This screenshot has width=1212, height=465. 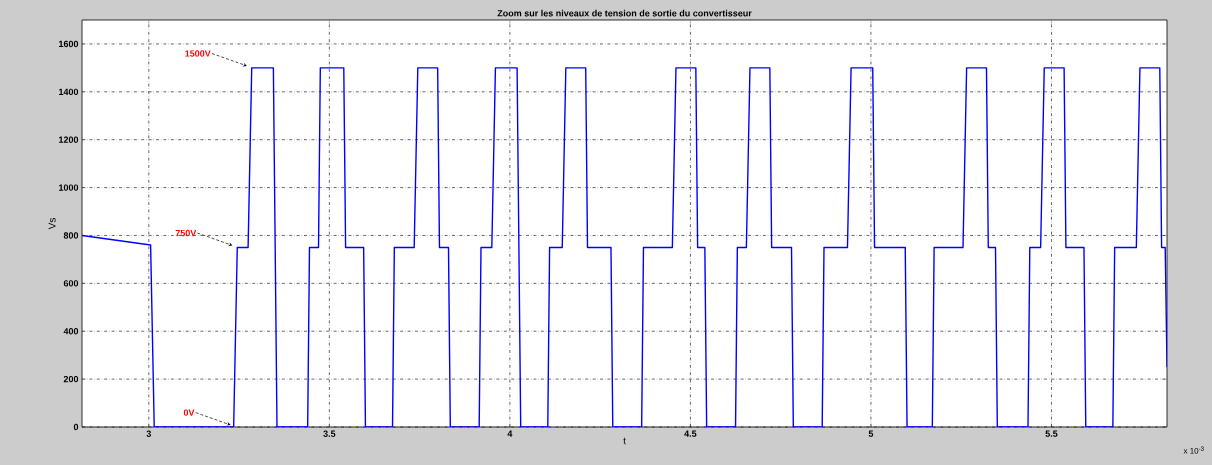 I want to click on y-tick-label: 1000, so click(x=69, y=187).